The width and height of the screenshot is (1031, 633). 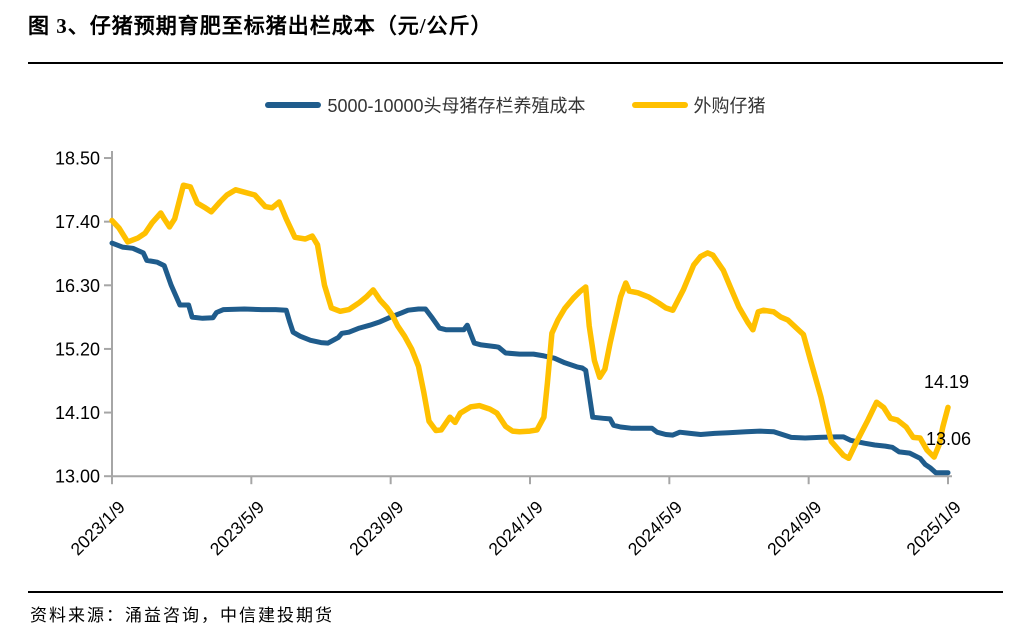 What do you see at coordinates (947, 382) in the screenshot?
I see `data-label-yellow-end: 14.19` at bounding box center [947, 382].